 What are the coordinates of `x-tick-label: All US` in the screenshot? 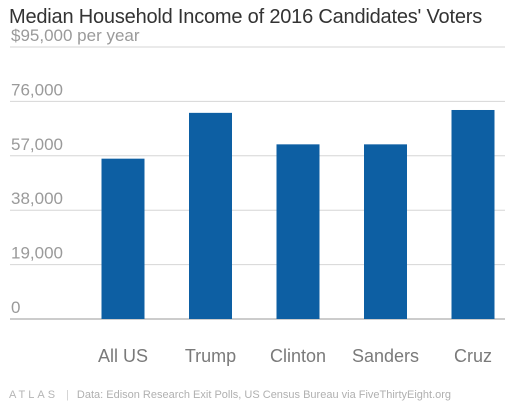 It's located at (123, 356).